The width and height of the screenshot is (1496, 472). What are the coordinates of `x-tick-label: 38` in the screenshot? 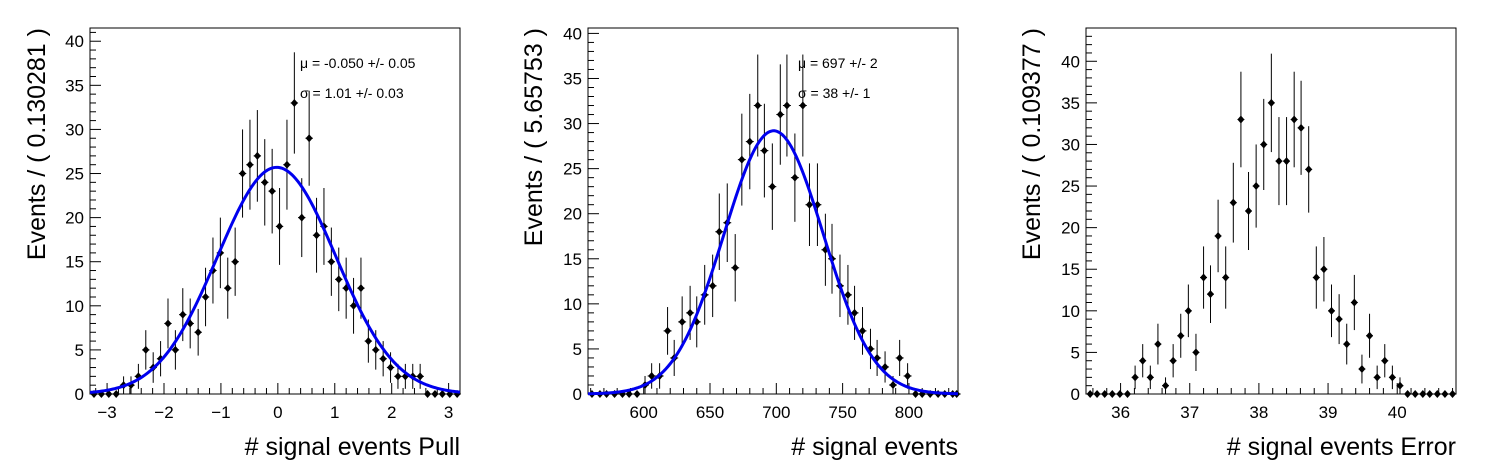 It's located at (1258, 412).